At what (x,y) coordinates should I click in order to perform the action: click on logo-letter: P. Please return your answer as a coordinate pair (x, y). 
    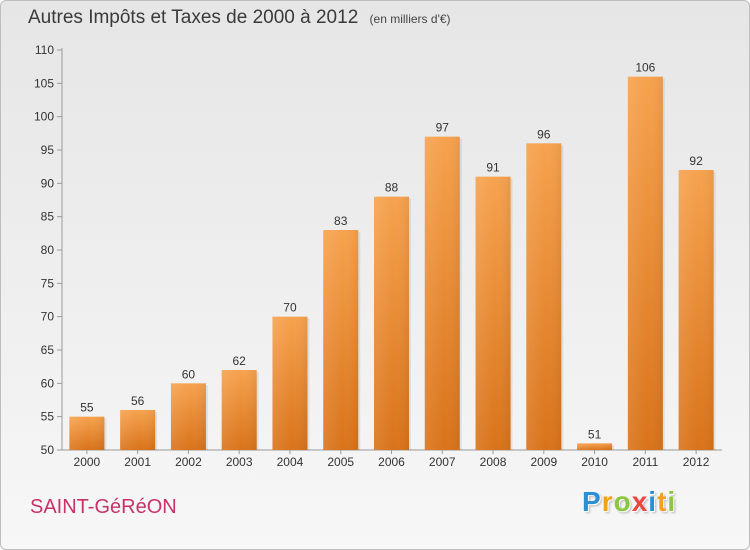
    Looking at the image, I should click on (592, 501).